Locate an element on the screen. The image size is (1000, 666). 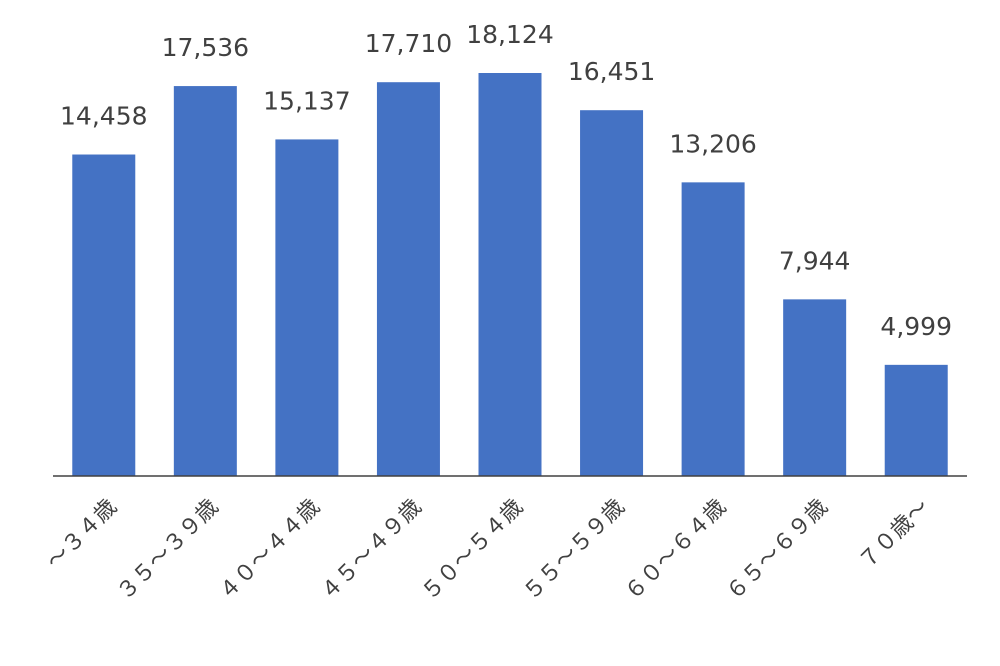
value-label: 14,458 is located at coordinates (103, 116).